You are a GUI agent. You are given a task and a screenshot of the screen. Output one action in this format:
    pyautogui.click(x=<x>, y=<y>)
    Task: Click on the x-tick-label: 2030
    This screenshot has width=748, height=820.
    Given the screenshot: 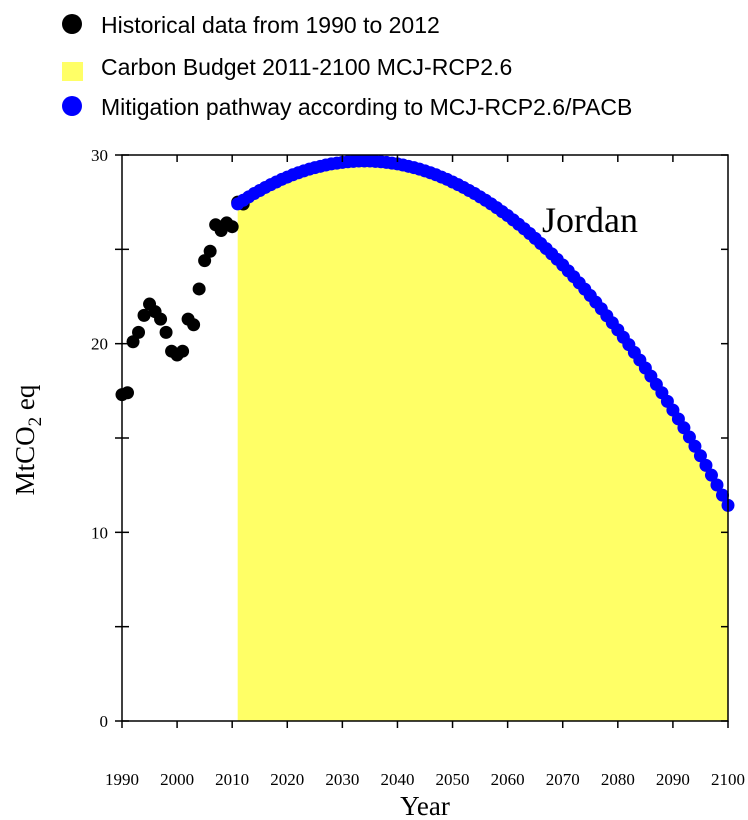 What is the action you would take?
    pyautogui.click(x=342, y=779)
    